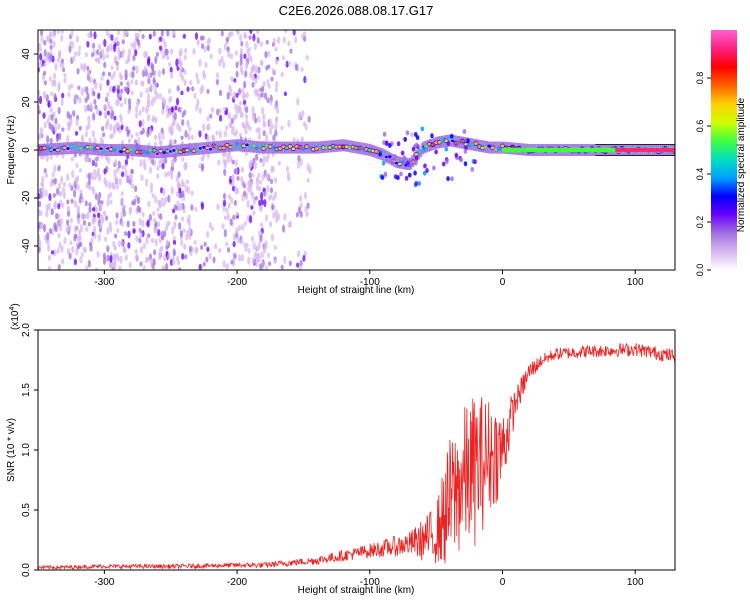 The width and height of the screenshot is (750, 600). Describe the element at coordinates (635, 282) in the screenshot. I see `spectrogram-x-tick-label: 100` at that location.